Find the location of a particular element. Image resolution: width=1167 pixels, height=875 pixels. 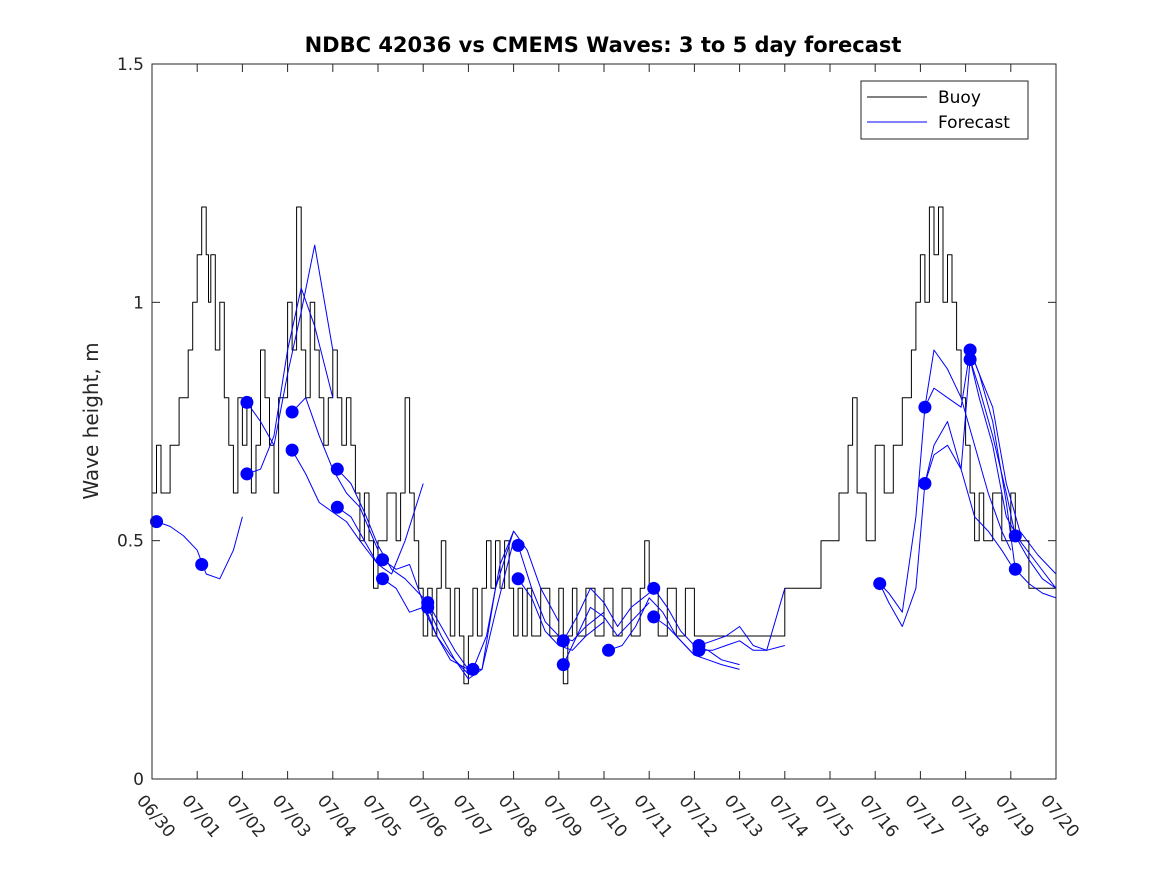

legend-buoy-label: Buoy is located at coordinates (959, 98).